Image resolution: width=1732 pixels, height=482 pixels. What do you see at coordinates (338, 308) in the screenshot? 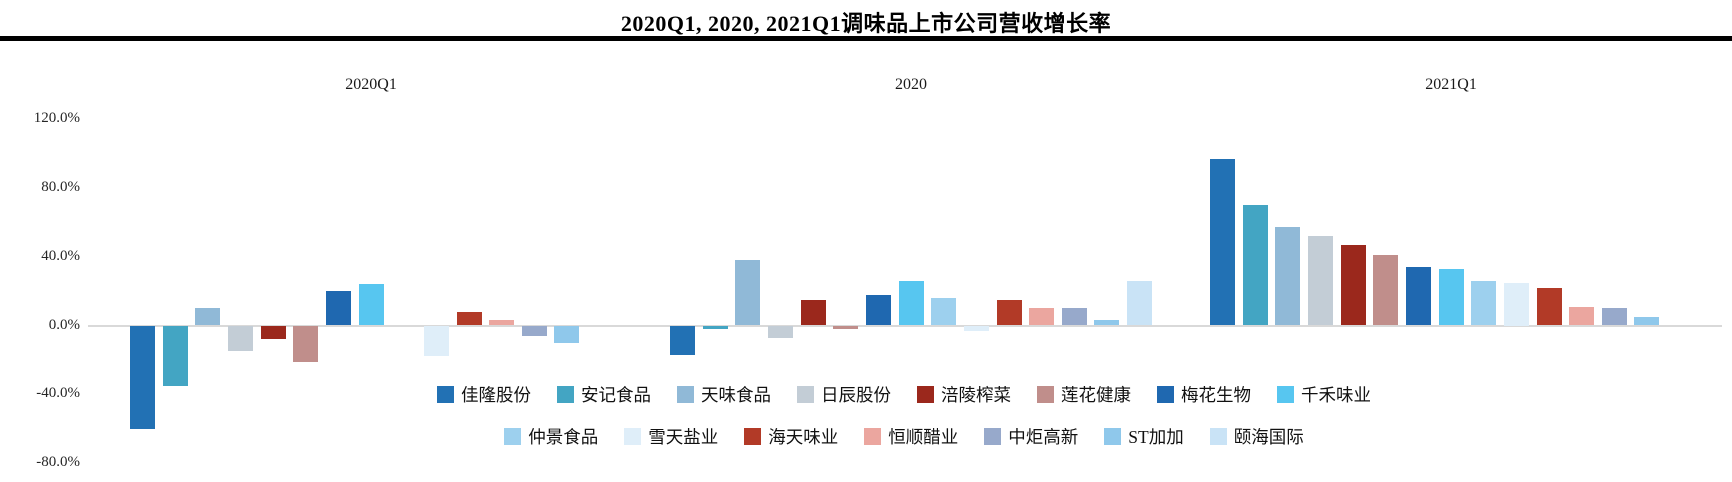
I see `bar-2020Q1-梅花生物` at bounding box center [338, 308].